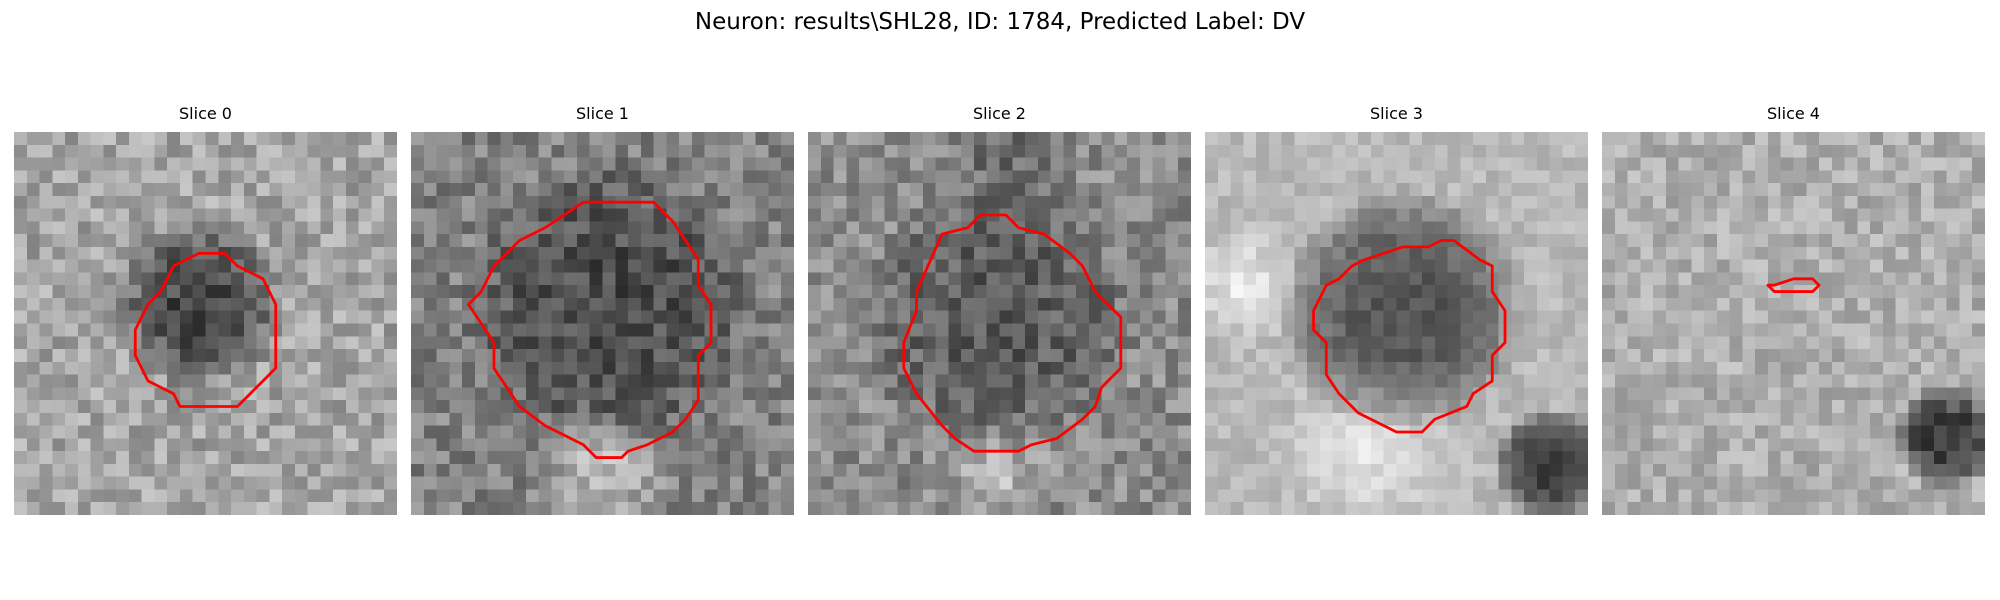  What do you see at coordinates (1793, 113) in the screenshot?
I see `slice-title: Slice 4` at bounding box center [1793, 113].